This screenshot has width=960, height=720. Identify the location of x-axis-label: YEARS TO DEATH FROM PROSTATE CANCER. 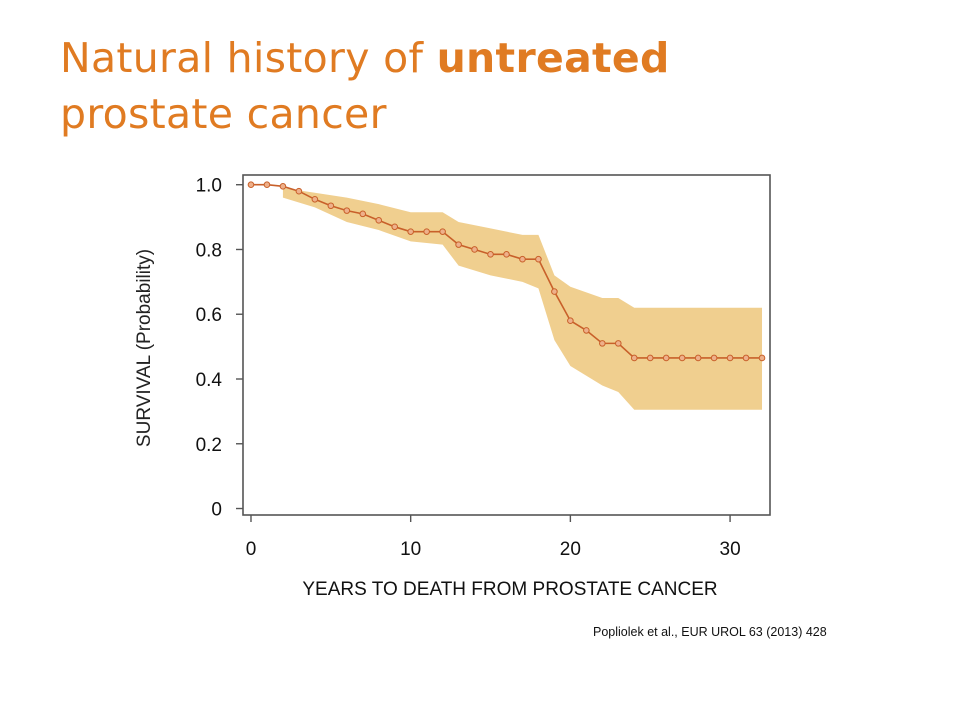
(509, 589).